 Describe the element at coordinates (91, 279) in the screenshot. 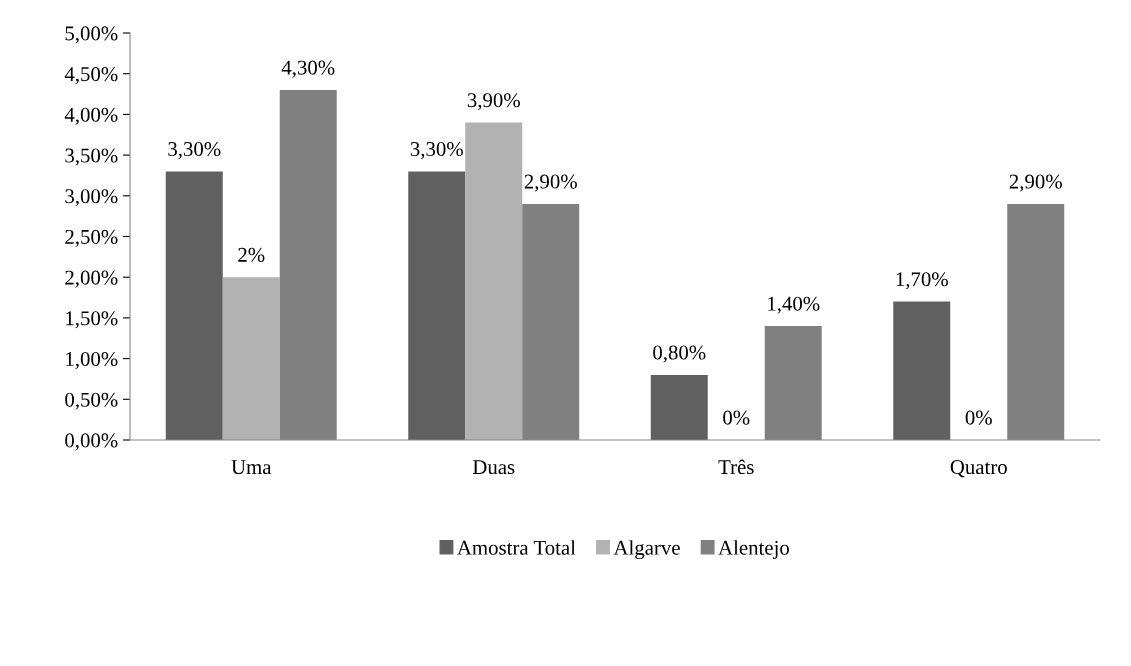

I see `y-tick-label: 2,00%` at that location.